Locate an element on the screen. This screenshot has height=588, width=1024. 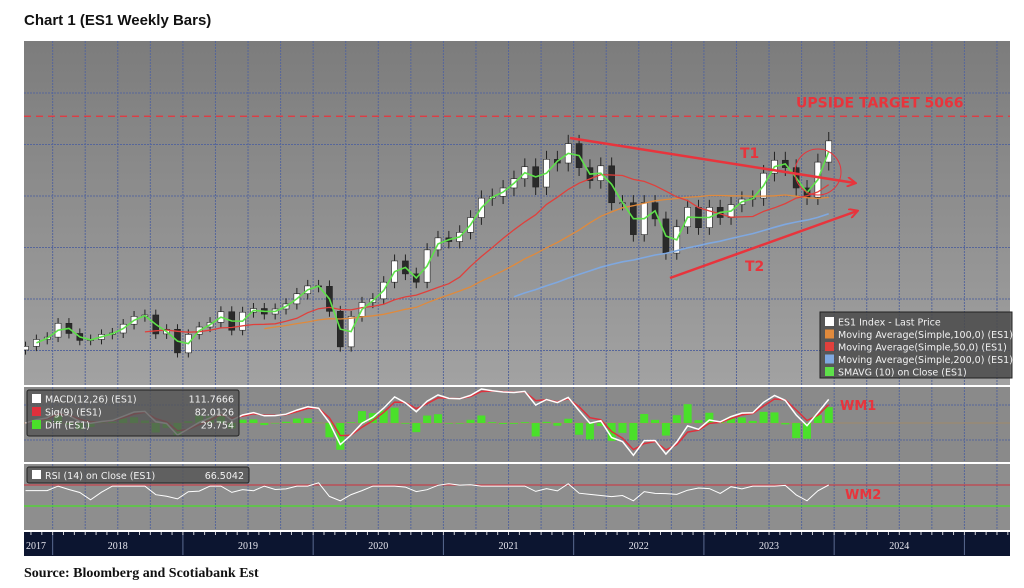
macd-legend-label: Diff (ES1) is located at coordinates (67, 426).